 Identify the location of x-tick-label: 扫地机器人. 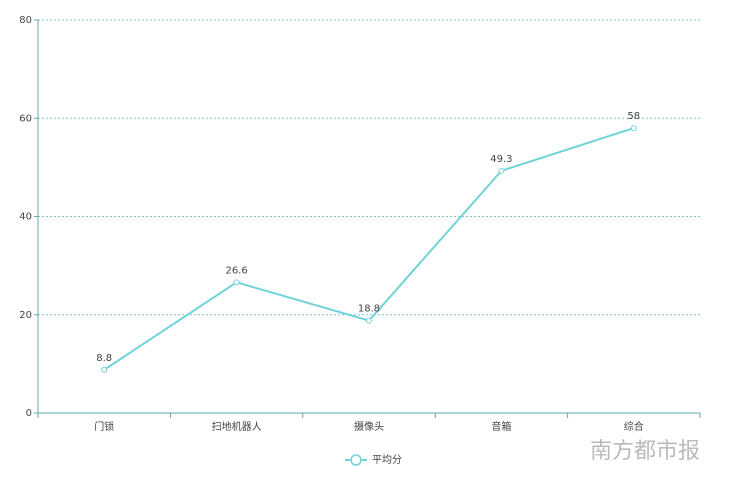
(237, 426).